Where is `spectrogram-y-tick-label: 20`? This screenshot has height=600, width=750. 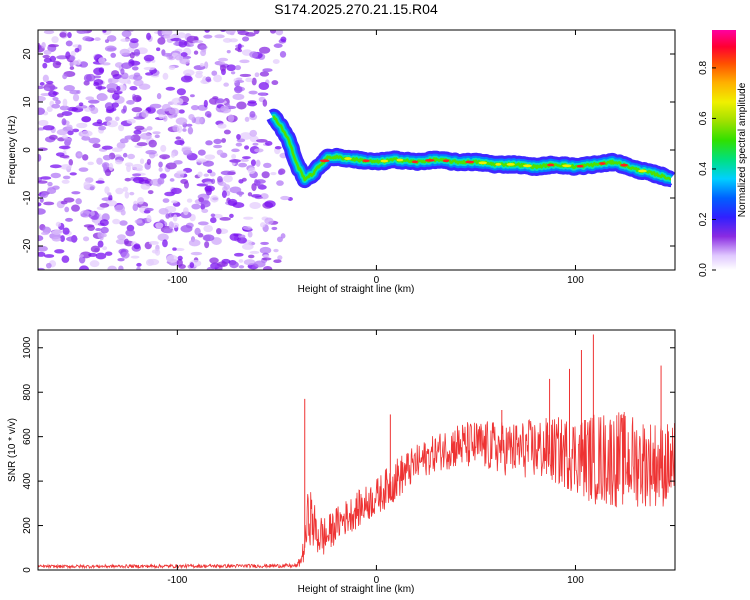 spectrogram-y-tick-label: 20 is located at coordinates (27, 54).